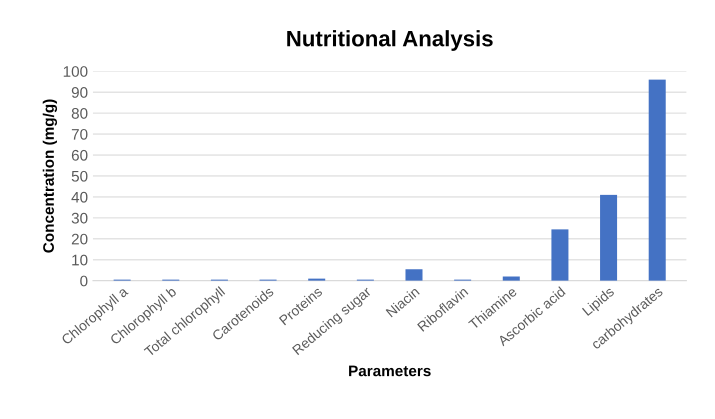 This screenshot has height=419, width=715. I want to click on y-tick-label: 20, so click(80, 239).